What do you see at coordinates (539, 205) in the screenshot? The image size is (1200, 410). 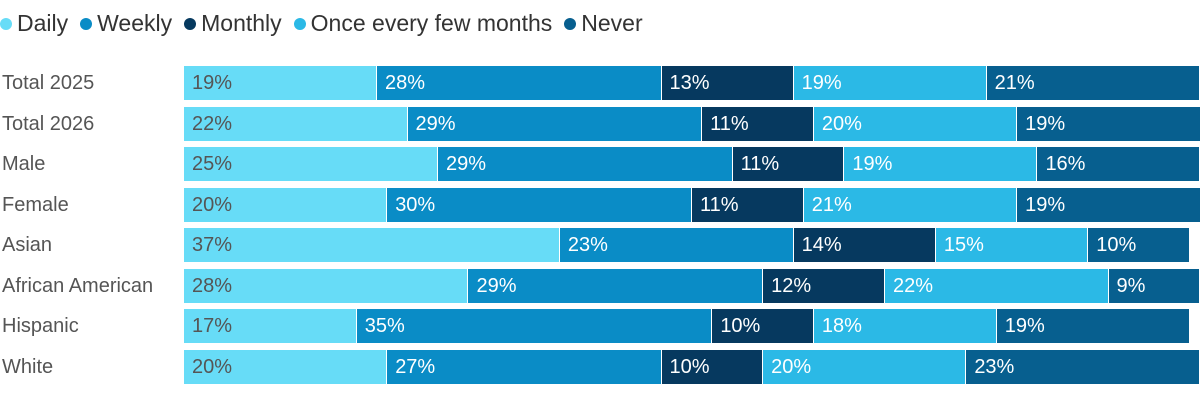 I see `bar-segment-weekly: 30%` at bounding box center [539, 205].